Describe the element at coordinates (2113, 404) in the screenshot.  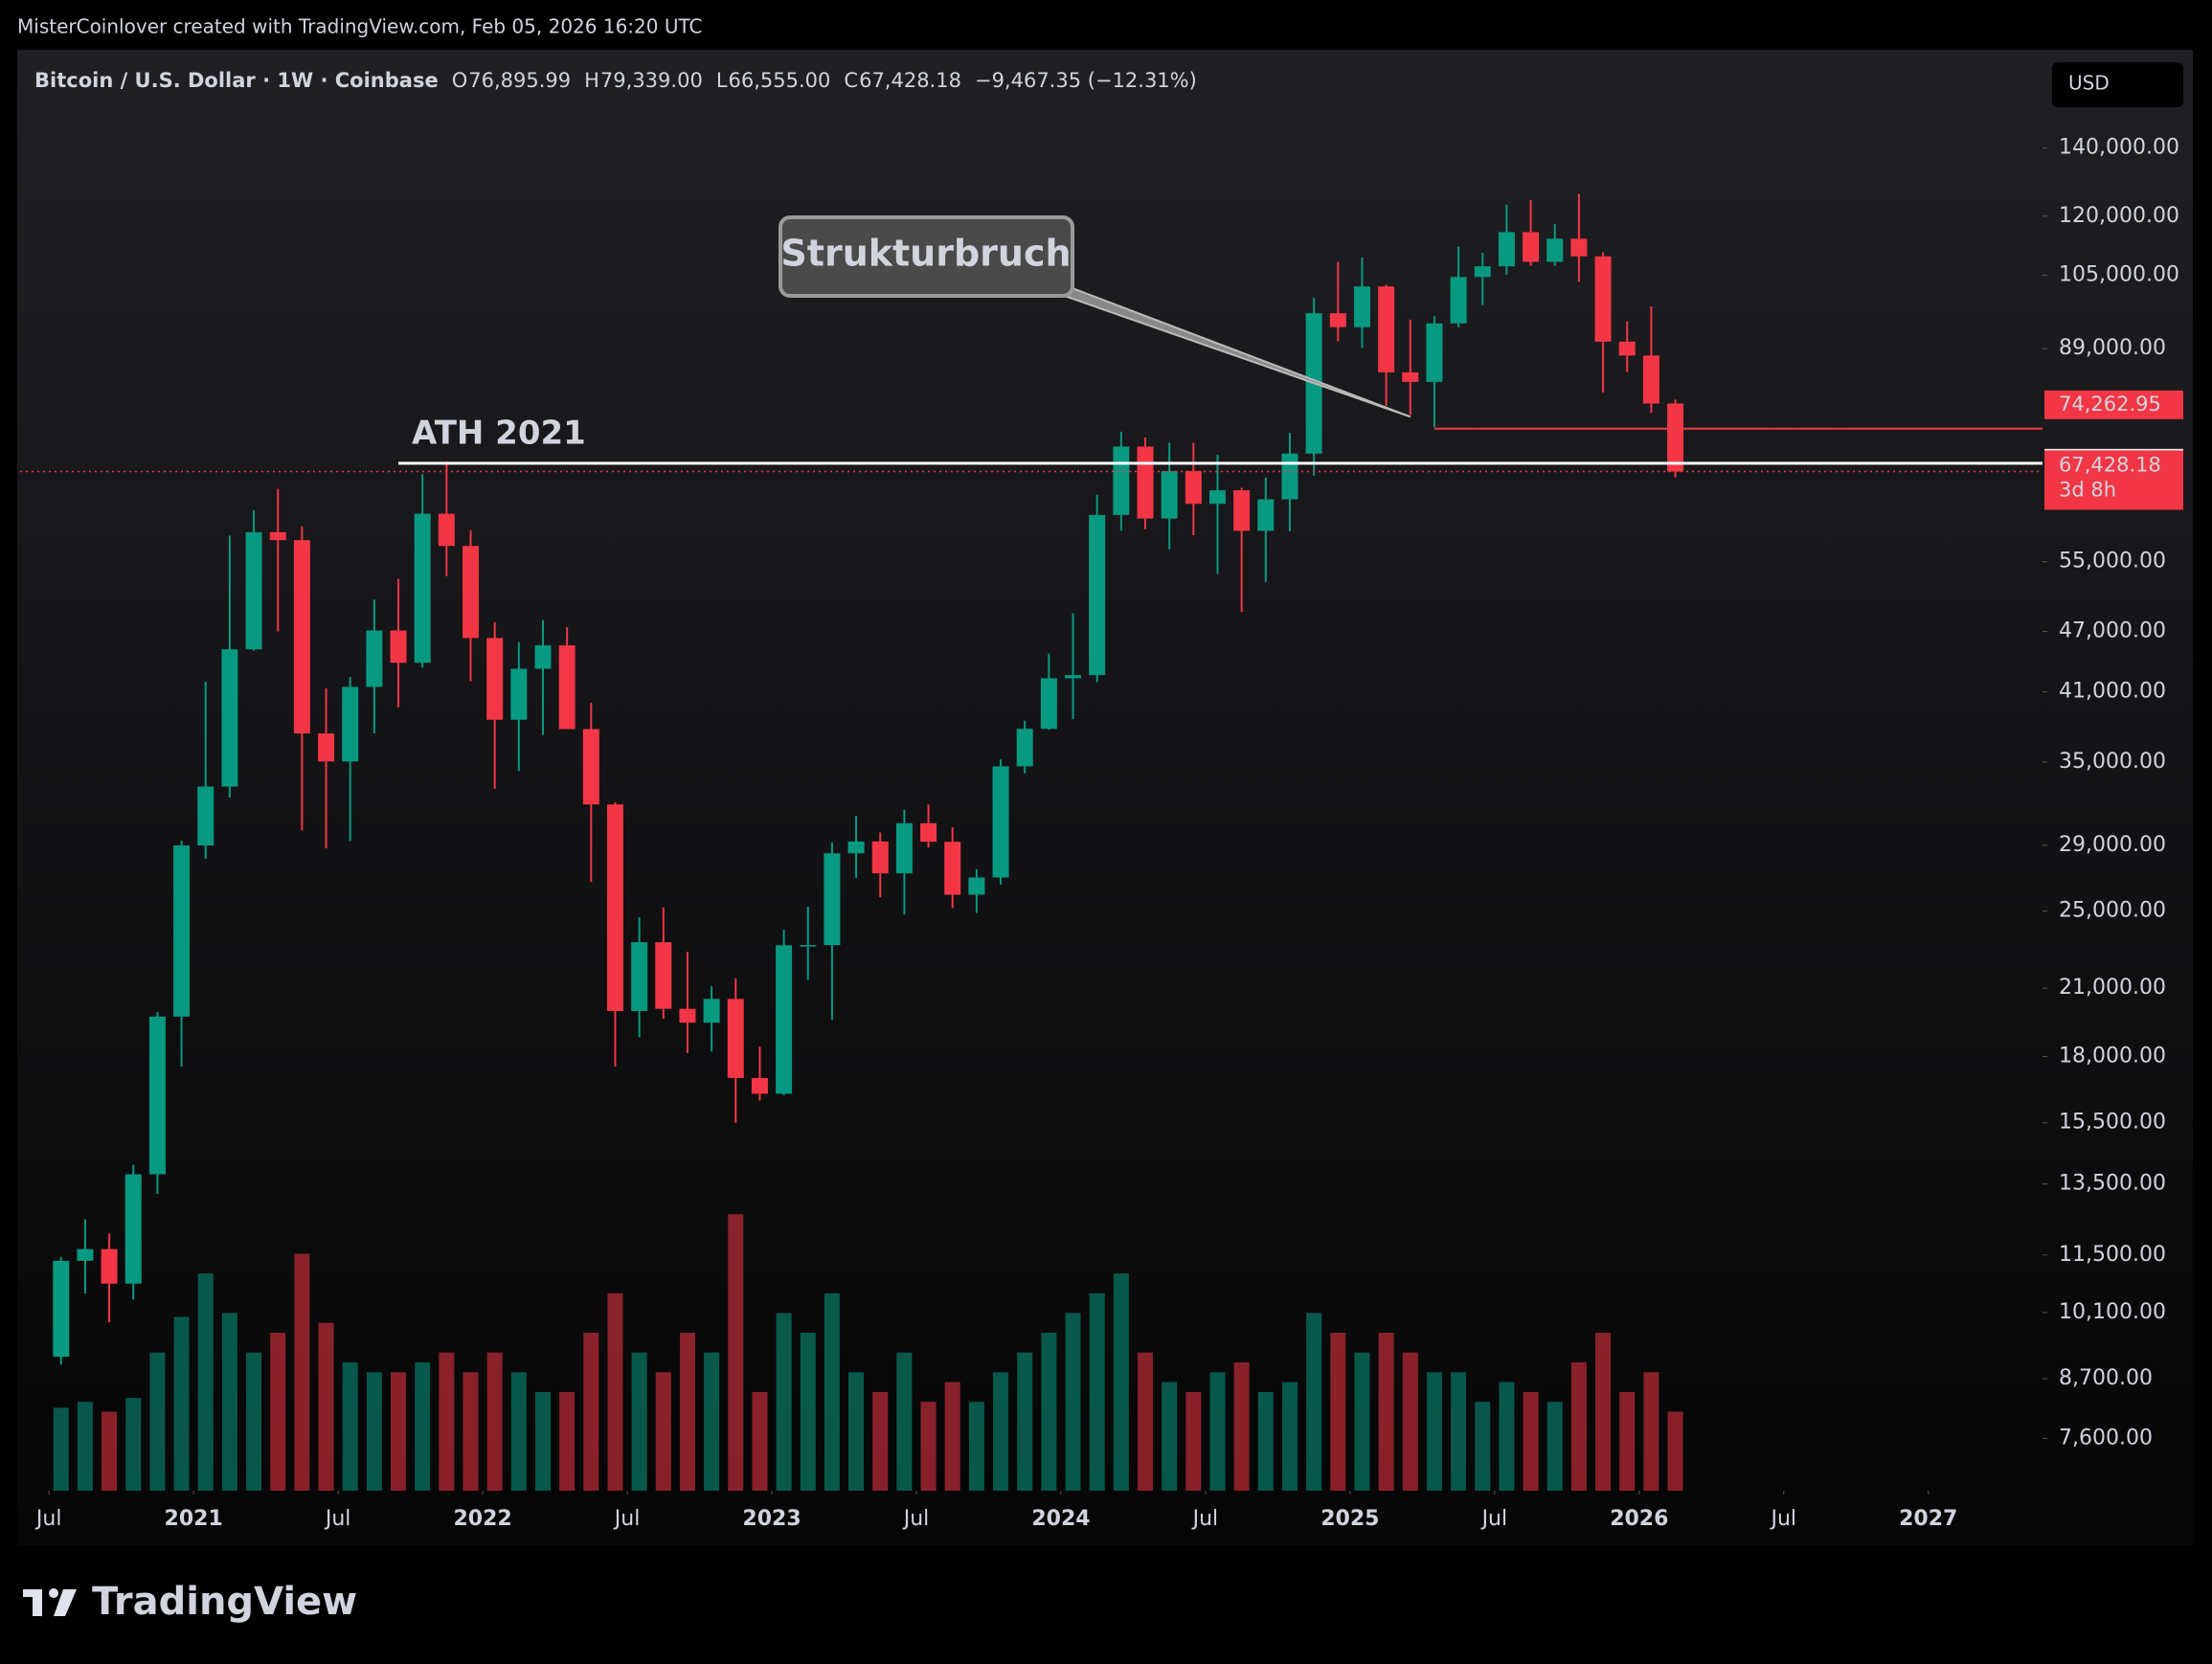
I see `level-price-box` at that location.